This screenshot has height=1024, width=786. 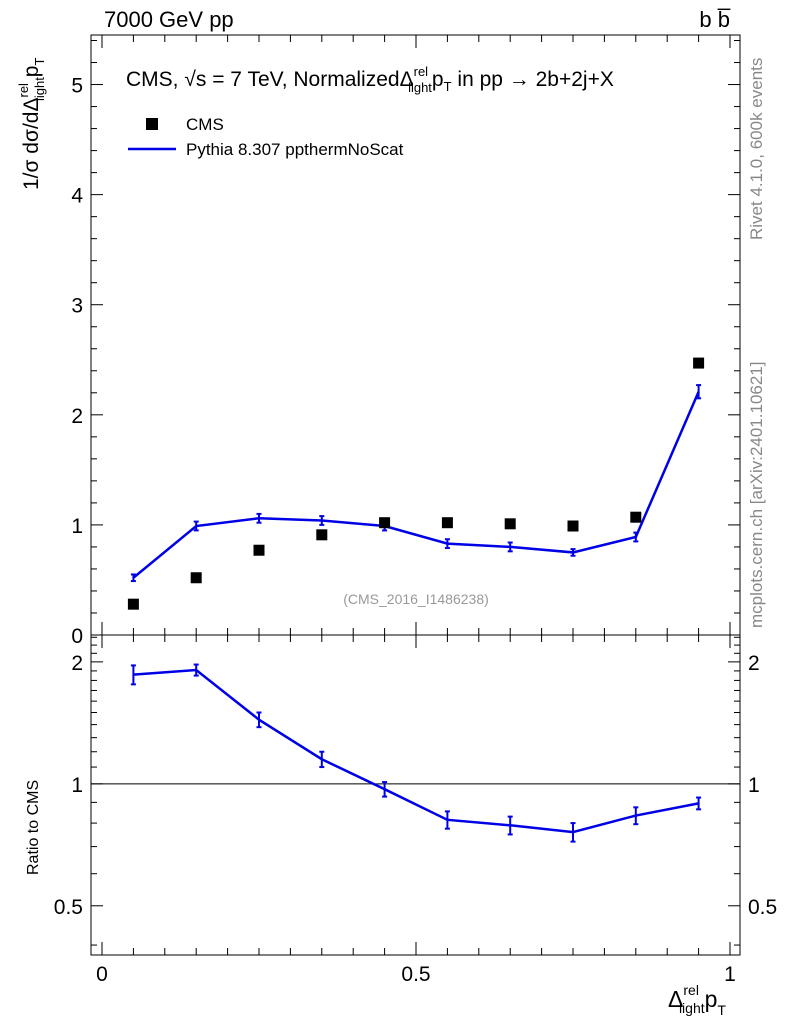 What do you see at coordinates (77, 306) in the screenshot?
I see `main-y-tick-label: 3` at bounding box center [77, 306].